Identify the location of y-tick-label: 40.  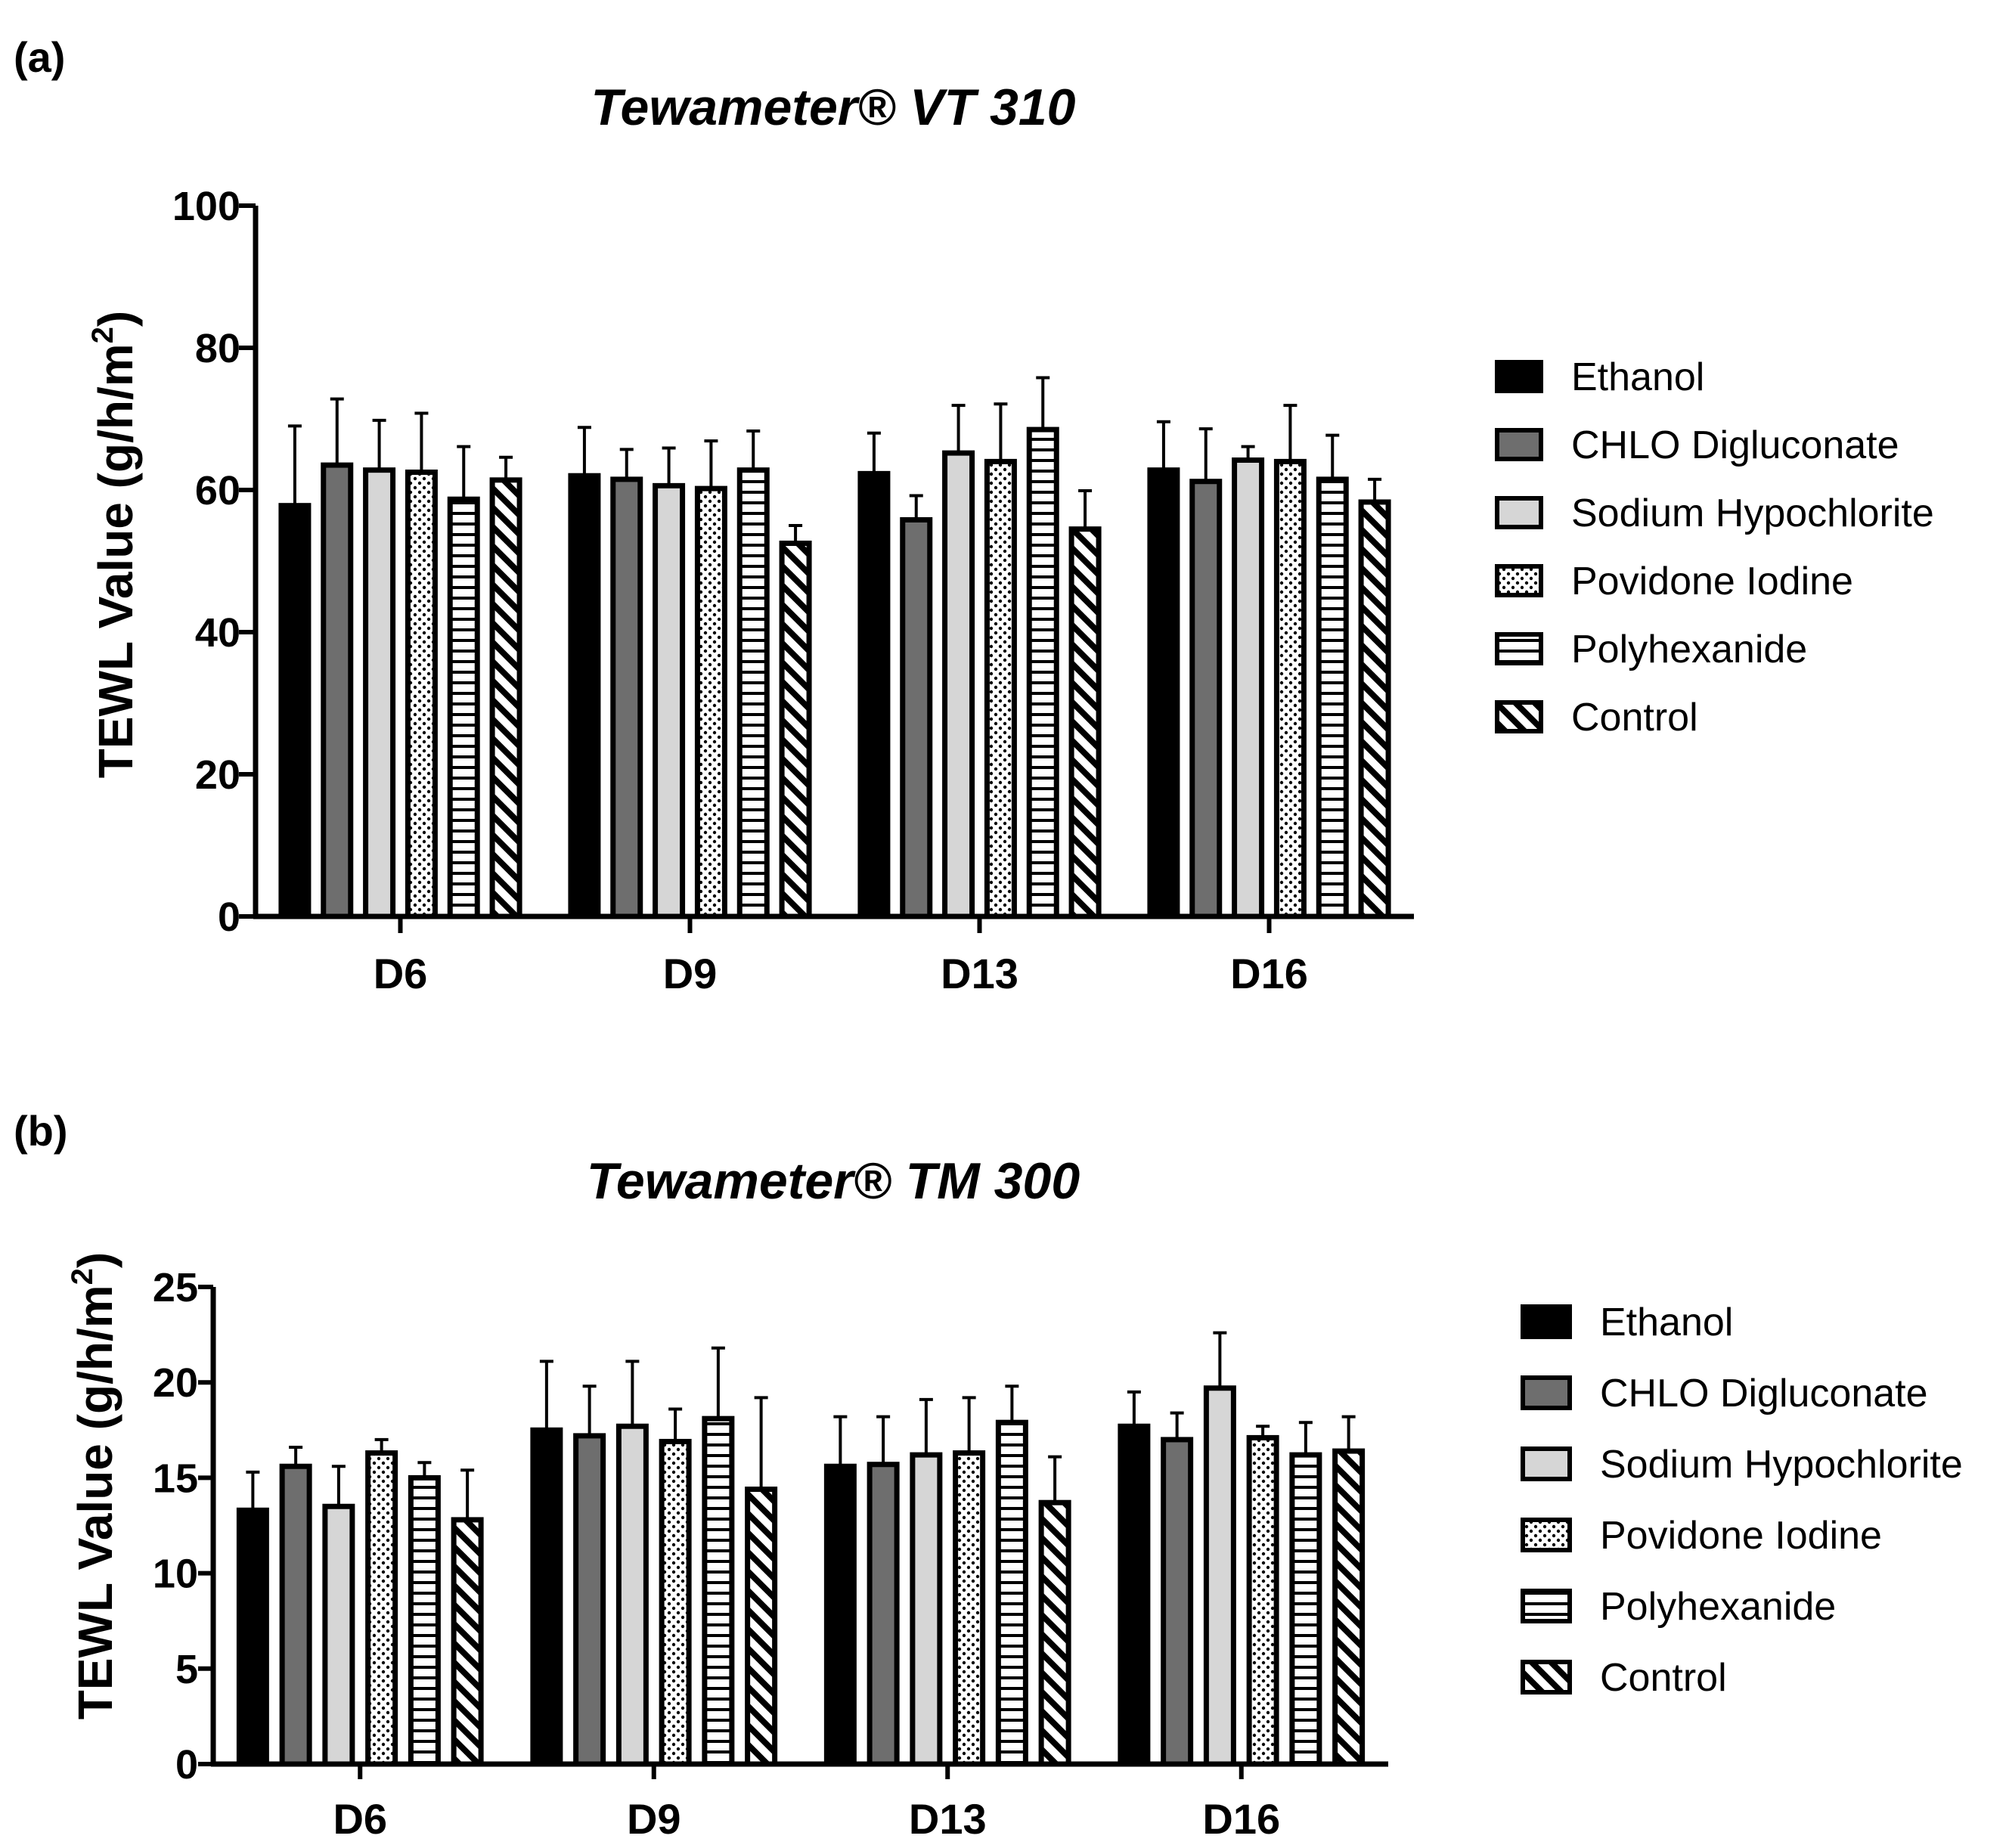
(217, 633).